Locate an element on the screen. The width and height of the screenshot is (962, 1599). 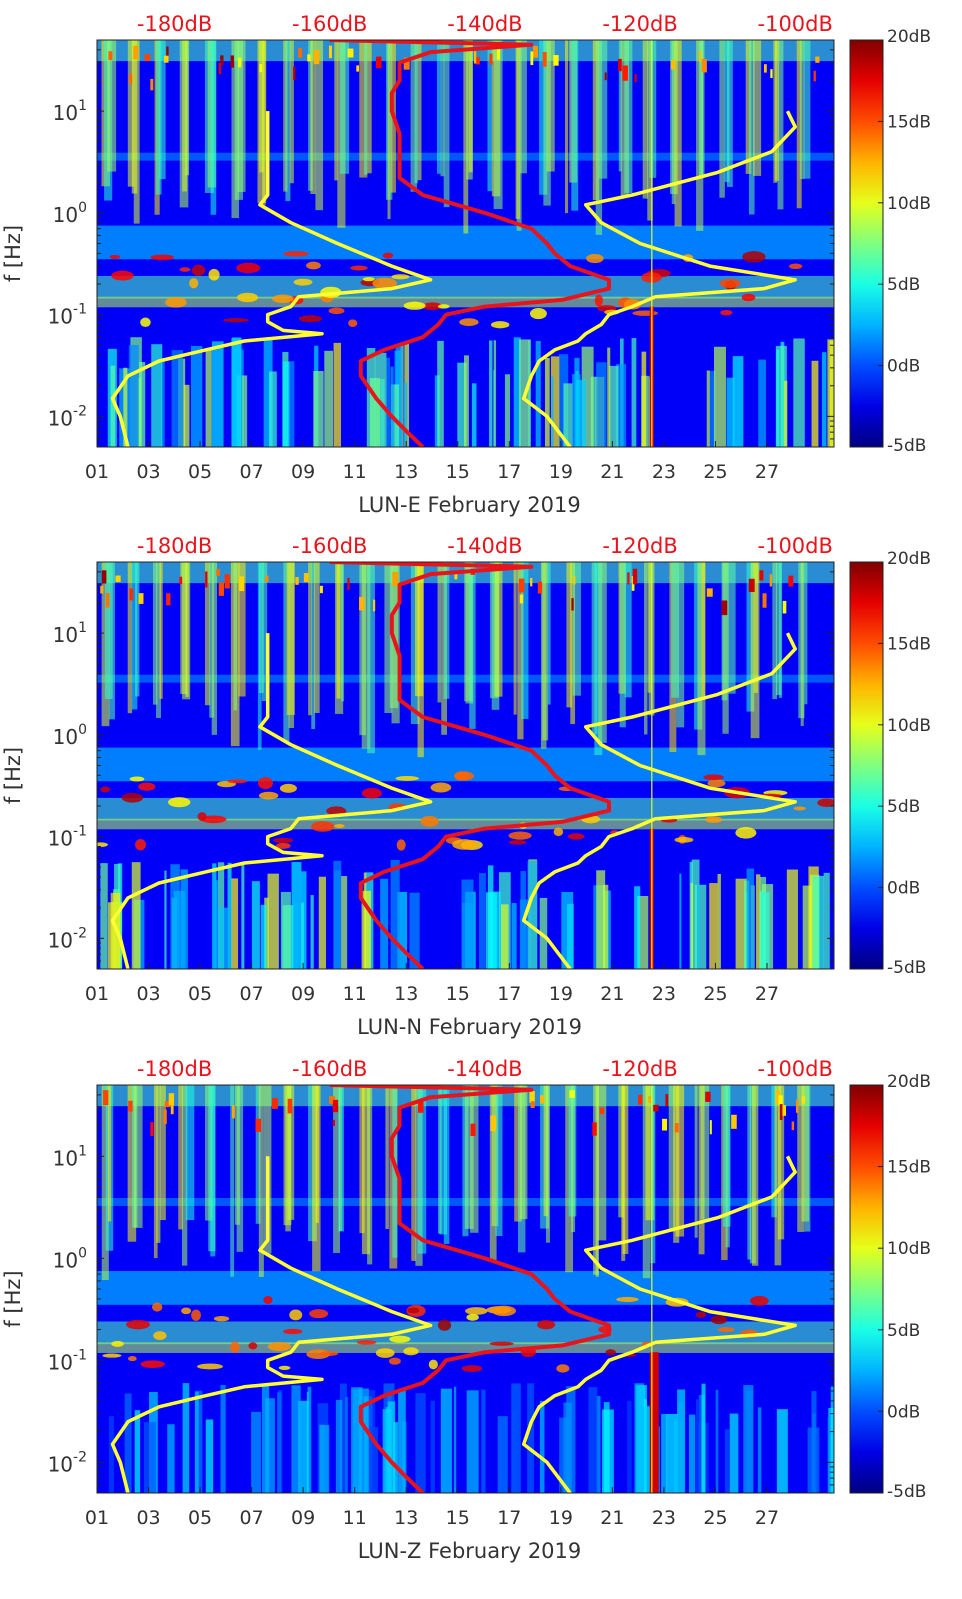
top-db-tick-label: -100dB is located at coordinates (795, 546).